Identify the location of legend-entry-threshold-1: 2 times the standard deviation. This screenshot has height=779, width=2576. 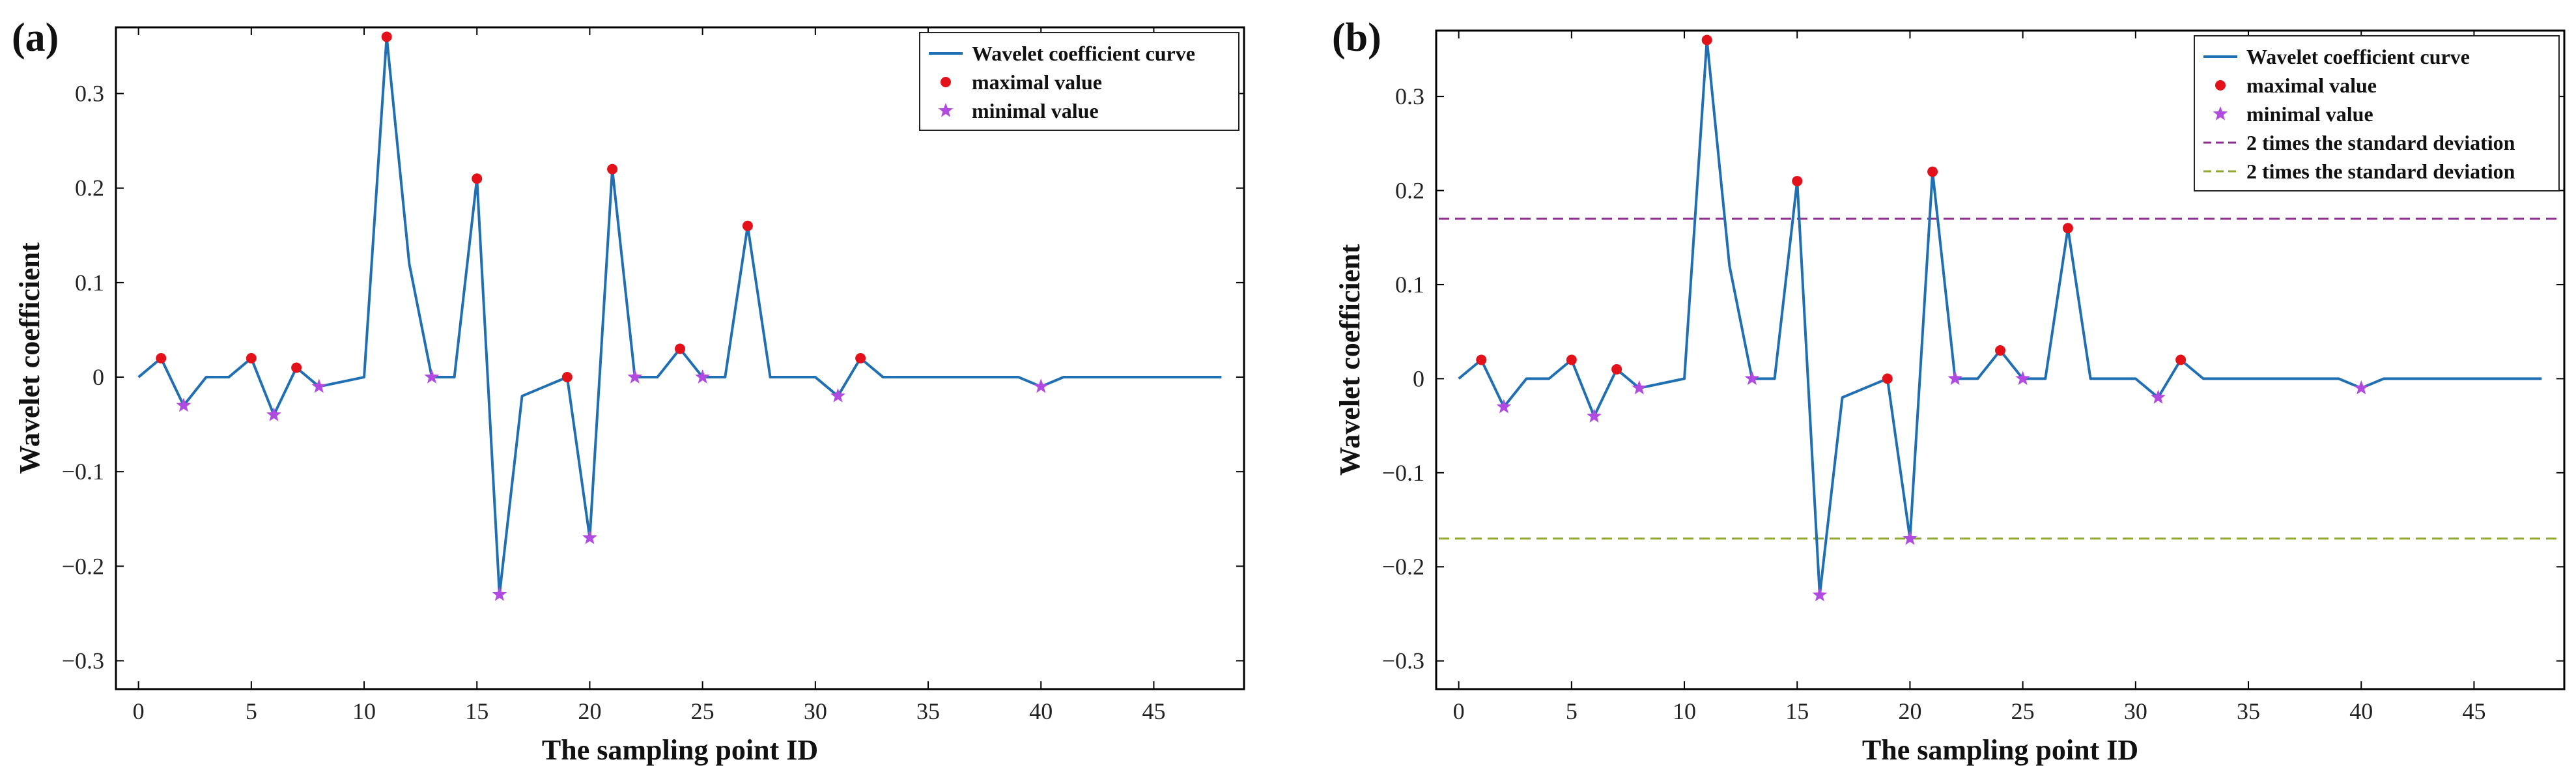
(2380, 142).